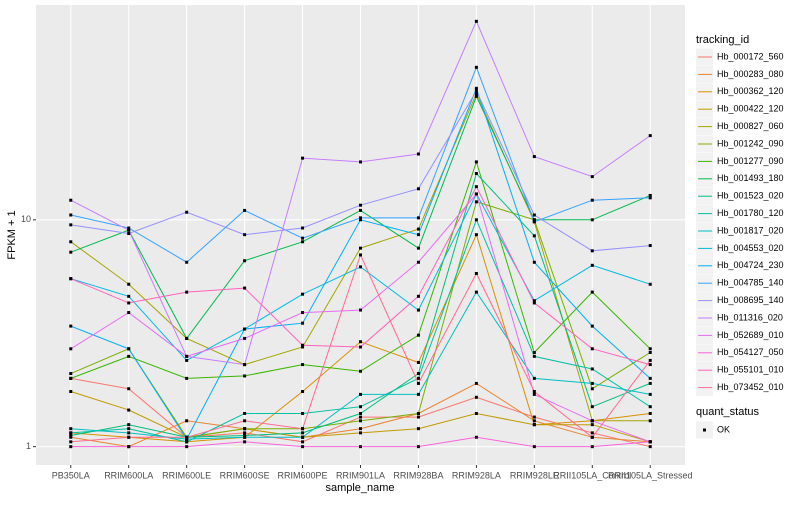 The width and height of the screenshot is (800, 505). What do you see at coordinates (71, 475) in the screenshot?
I see `x-tick-label: PB350LA` at bounding box center [71, 475].